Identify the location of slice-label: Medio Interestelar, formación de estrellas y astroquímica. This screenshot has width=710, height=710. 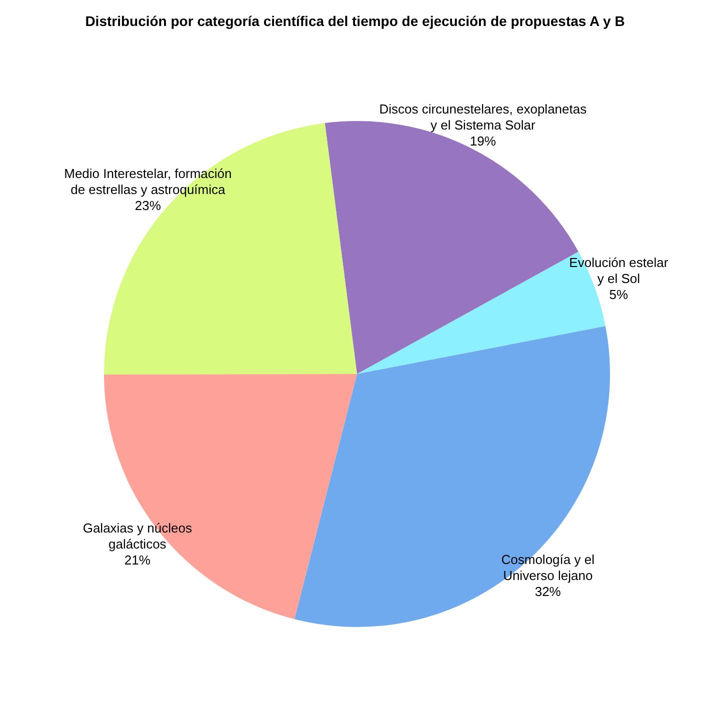
(148, 181).